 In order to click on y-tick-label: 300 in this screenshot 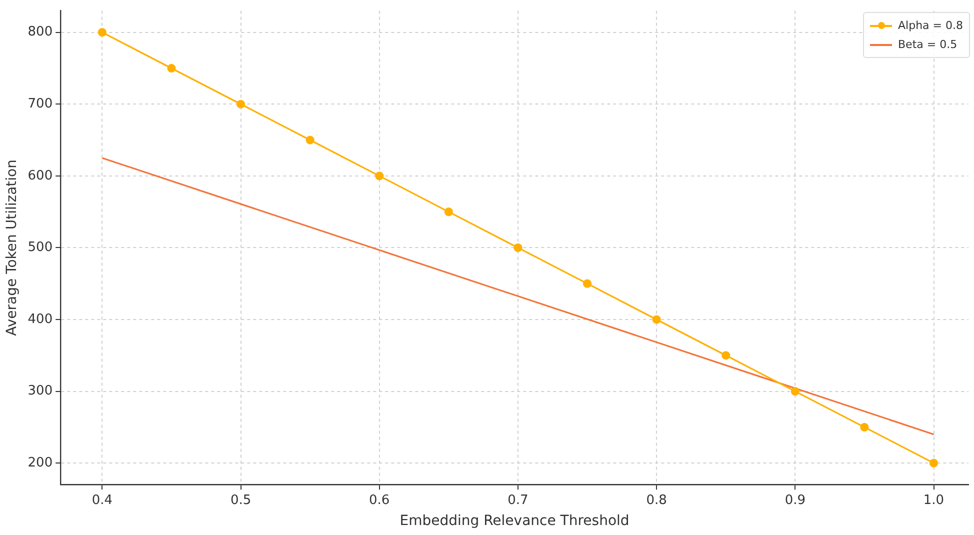, I will do `click(40, 391)`.